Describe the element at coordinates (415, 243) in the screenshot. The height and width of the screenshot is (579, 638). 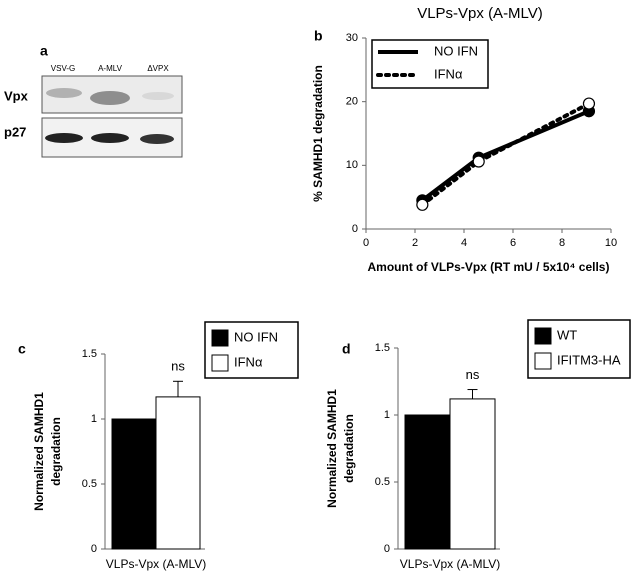
I see `x-tick-label: 2` at that location.